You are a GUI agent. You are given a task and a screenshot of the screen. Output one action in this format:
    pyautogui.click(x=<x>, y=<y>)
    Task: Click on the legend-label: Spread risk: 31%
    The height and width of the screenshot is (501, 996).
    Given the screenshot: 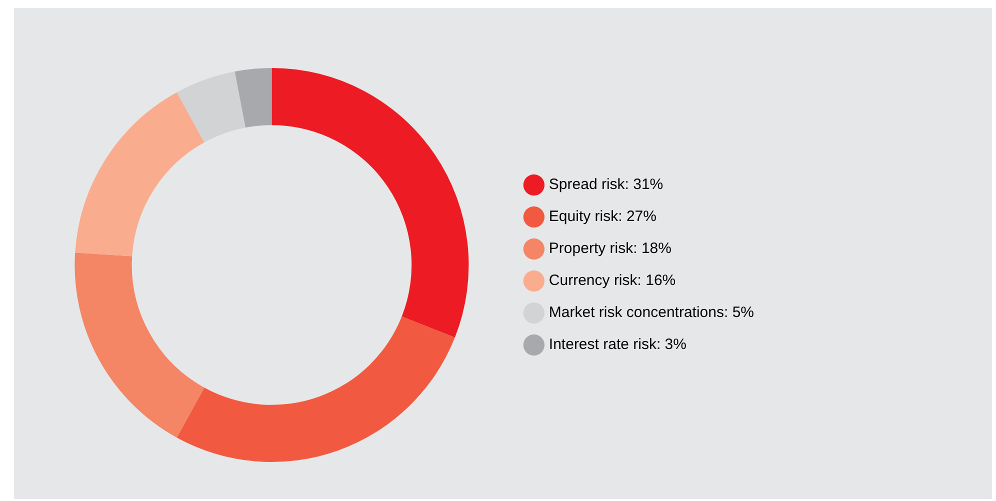 What is the action you would take?
    pyautogui.click(x=606, y=185)
    